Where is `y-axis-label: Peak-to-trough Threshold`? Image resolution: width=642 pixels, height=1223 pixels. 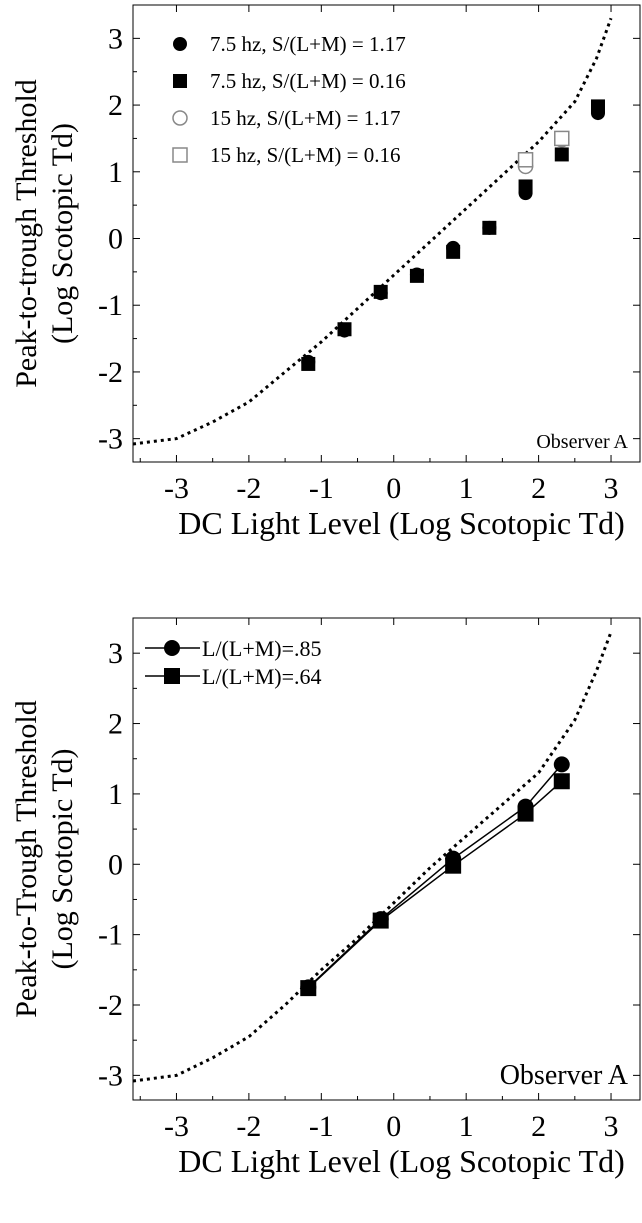
y-axis-label: Peak-to-trough Threshold is located at coordinates (26, 233).